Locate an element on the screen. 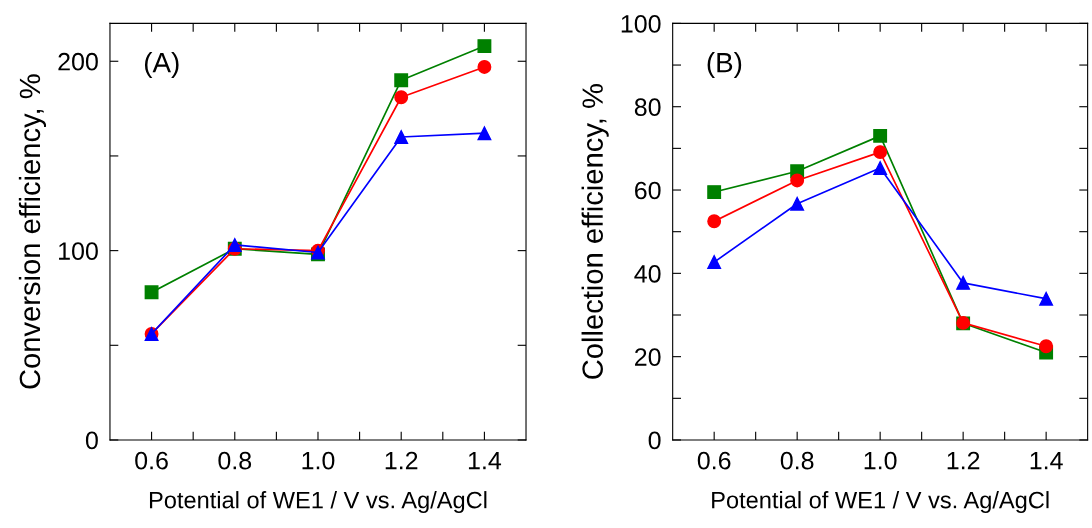 This screenshot has width=1092, height=528. annotation: (B) is located at coordinates (724, 65).